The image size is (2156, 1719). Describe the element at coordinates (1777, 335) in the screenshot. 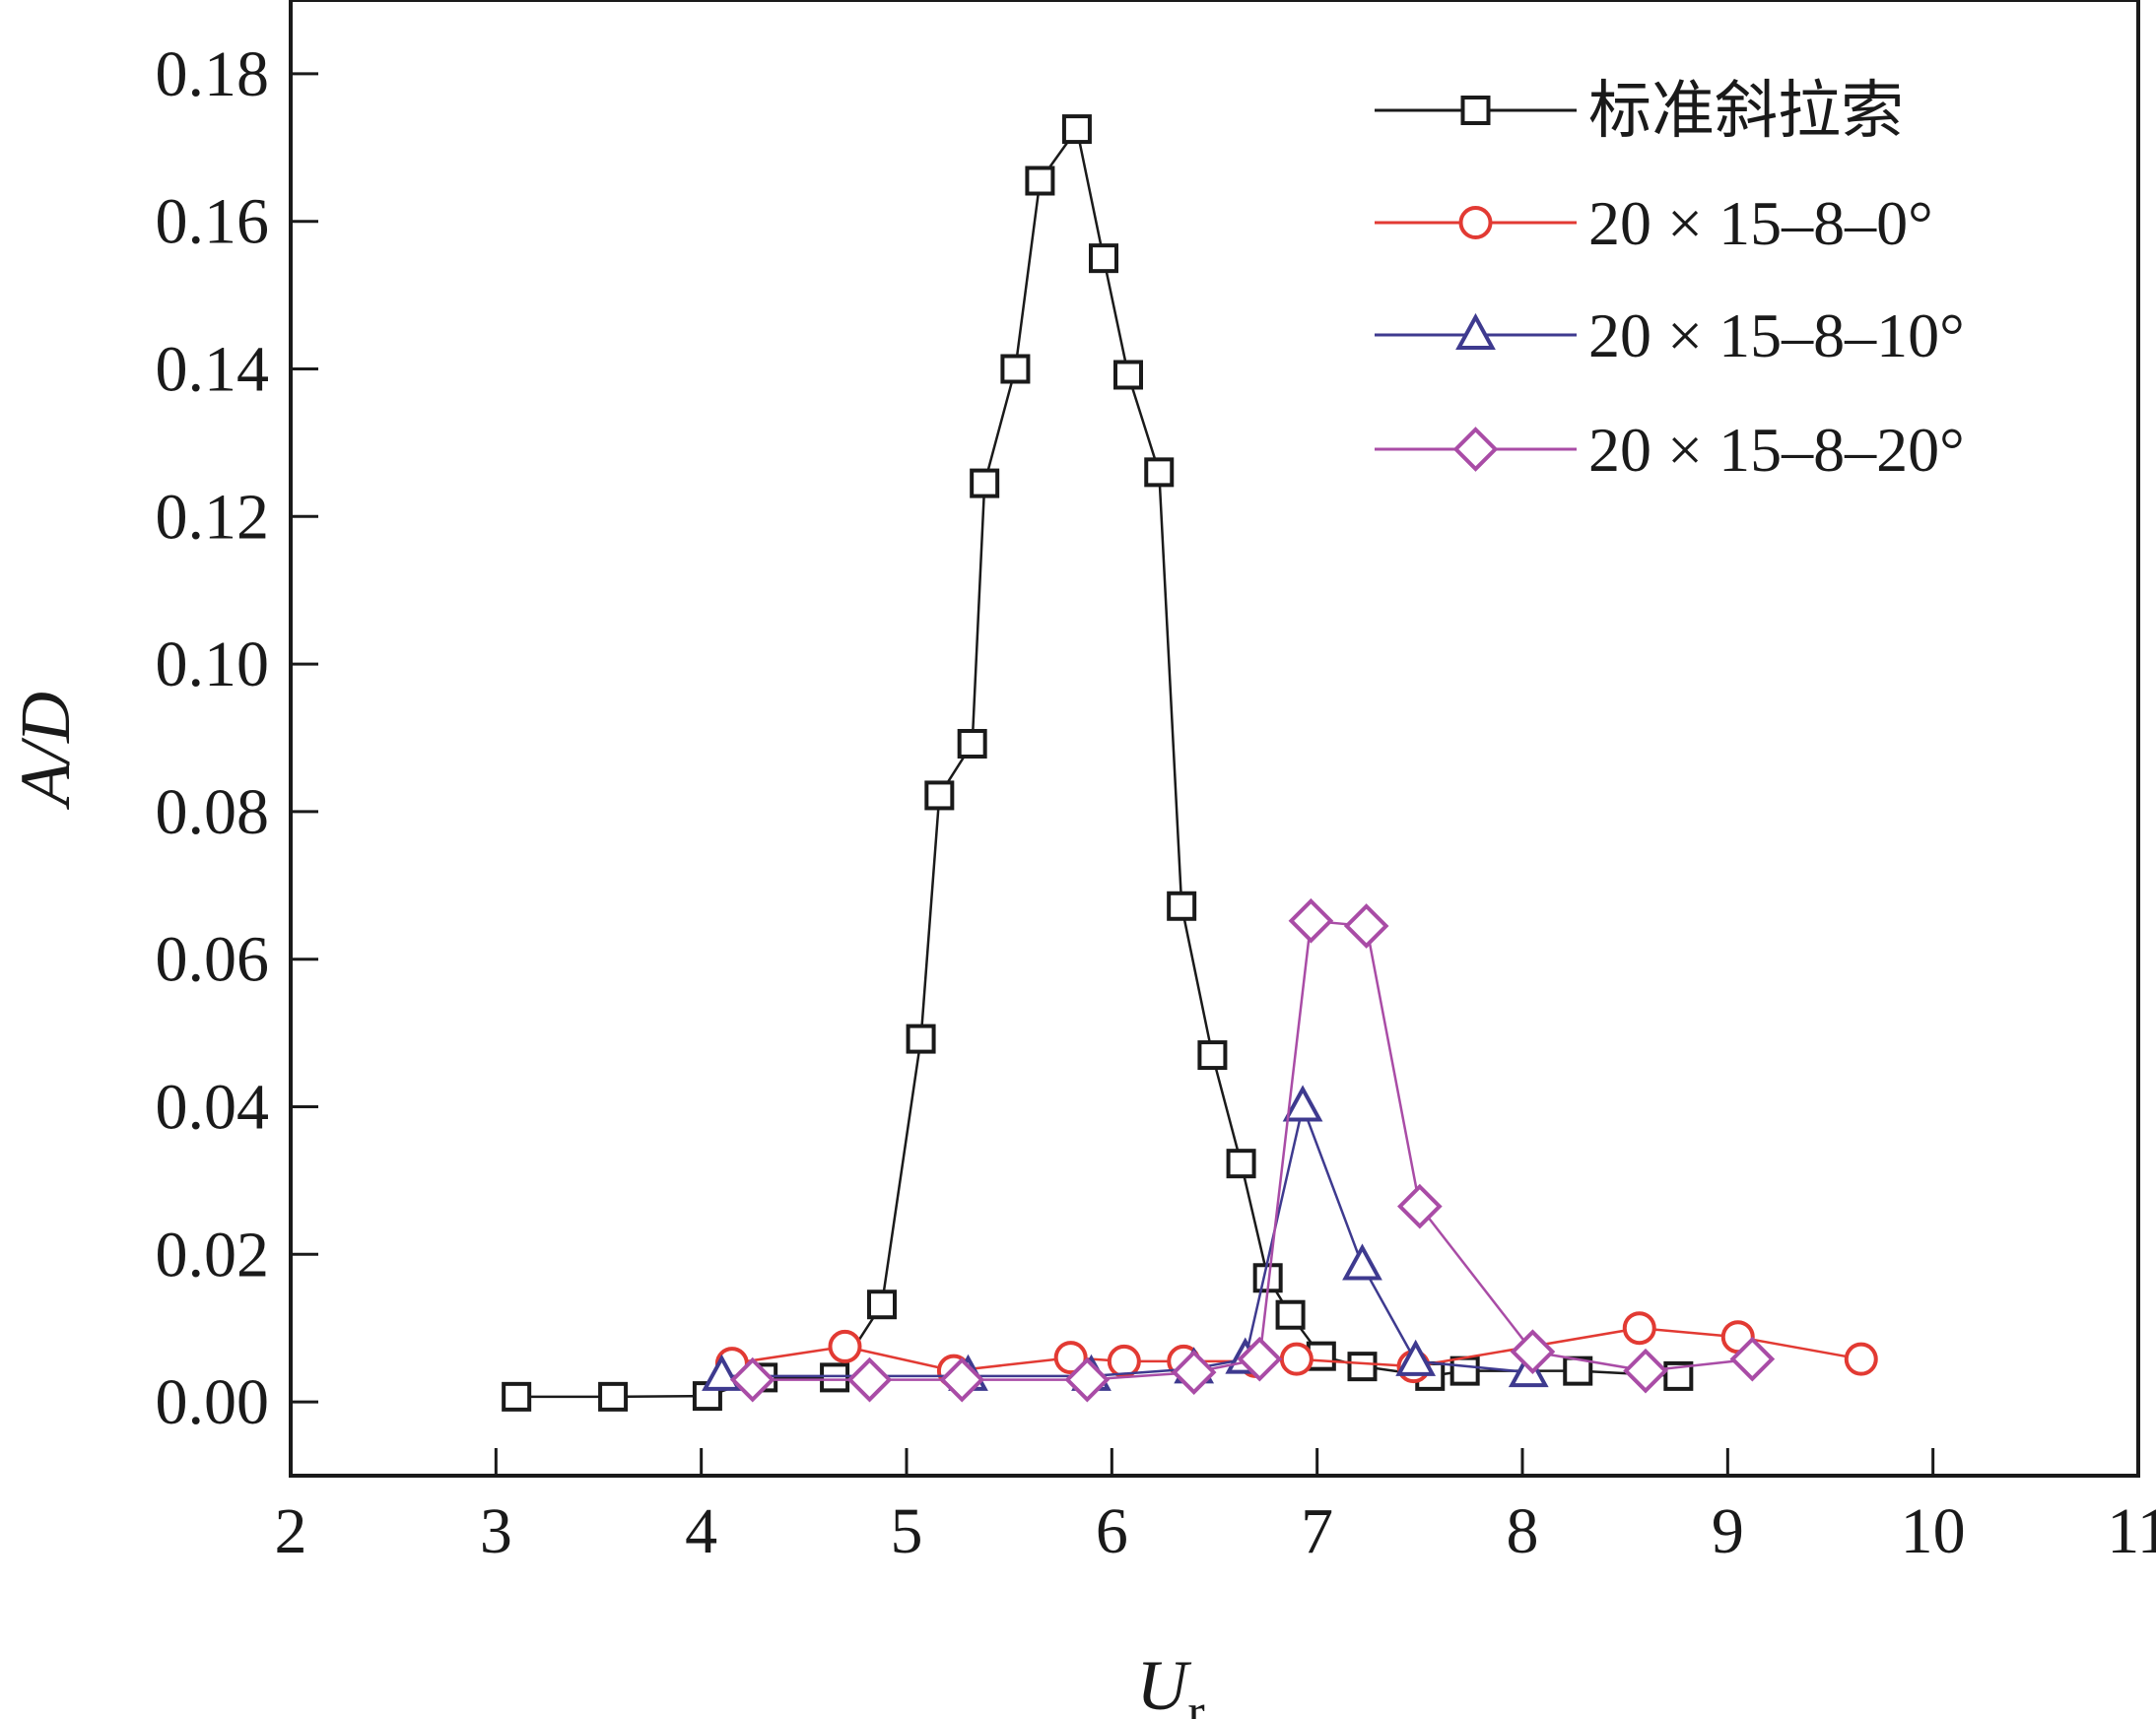

I see `legend-label: 20 × 15–8–10°` at that location.